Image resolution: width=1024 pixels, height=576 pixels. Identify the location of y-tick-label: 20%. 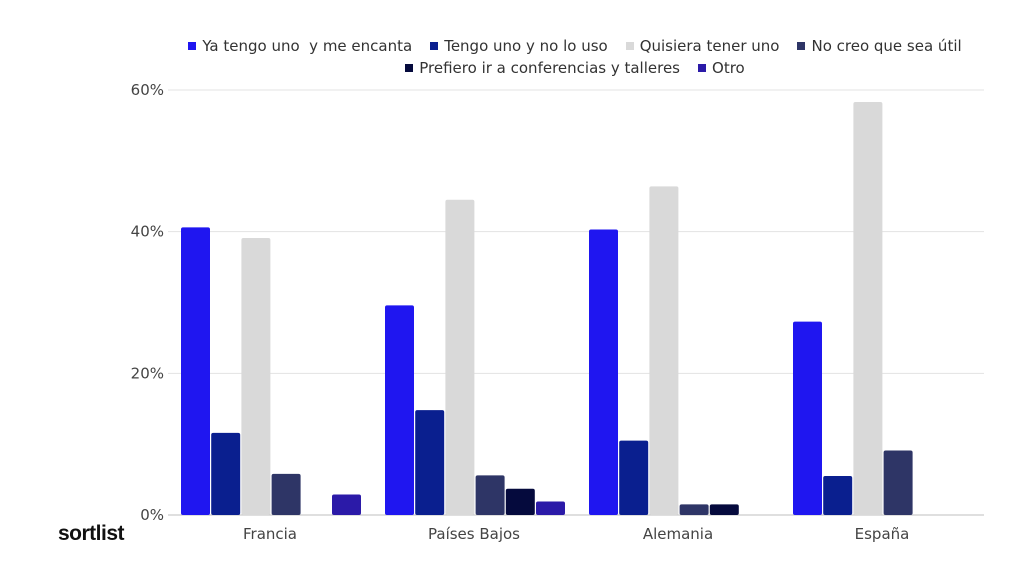
(147, 373).